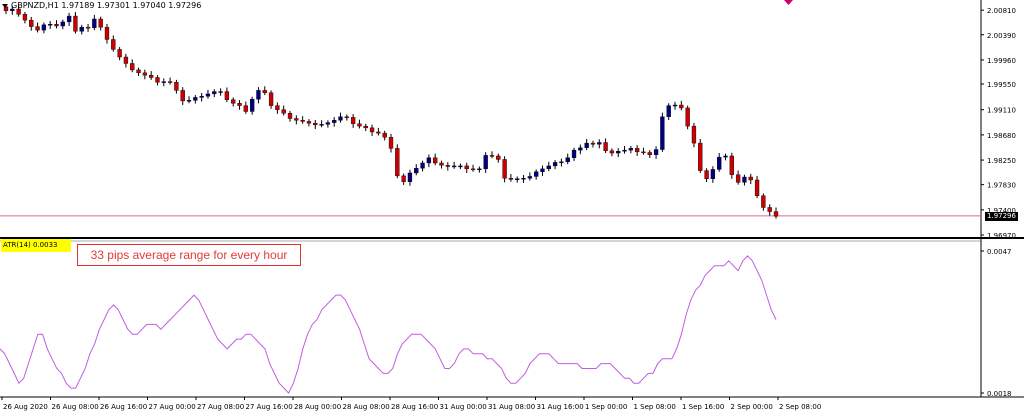 This screenshot has height=414, width=1024. Describe the element at coordinates (1001, 216) in the screenshot. I see `current-price-tag: 1.97296` at that location.